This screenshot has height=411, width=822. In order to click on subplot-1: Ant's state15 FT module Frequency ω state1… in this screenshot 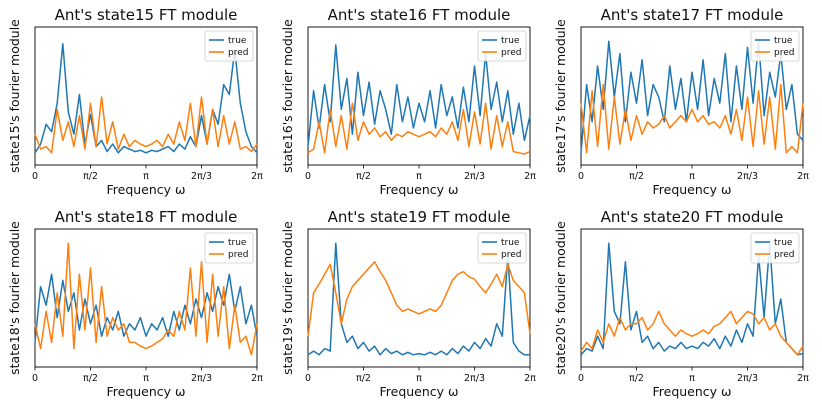, I will do `click(135, 101)`.